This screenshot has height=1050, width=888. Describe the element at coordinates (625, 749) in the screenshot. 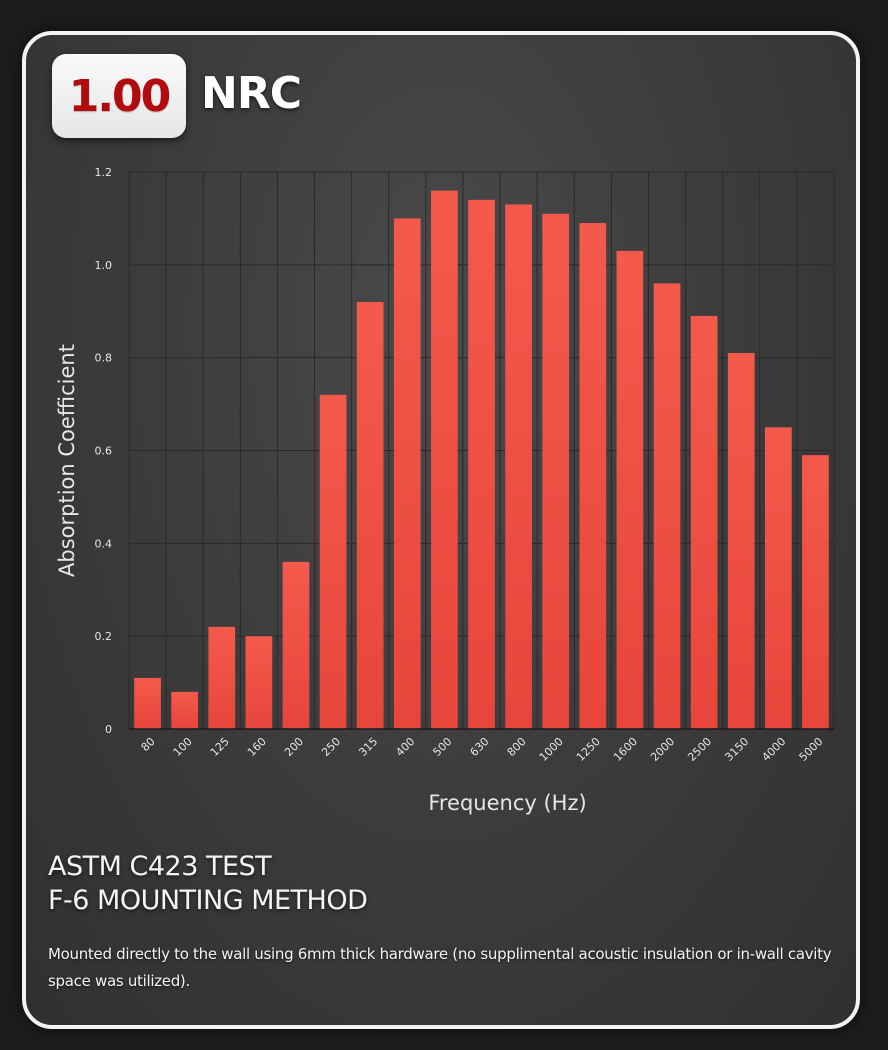

I see `x-tick-label: 1600` at that location.